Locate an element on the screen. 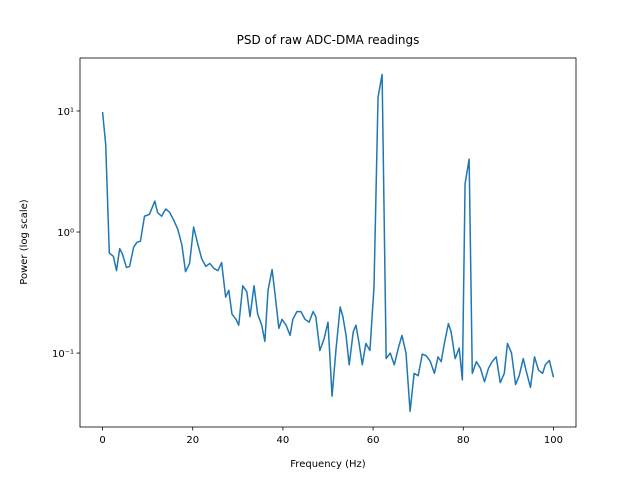 The image size is (640, 480). y-tick-label: 10⁰ is located at coordinates (65, 233).